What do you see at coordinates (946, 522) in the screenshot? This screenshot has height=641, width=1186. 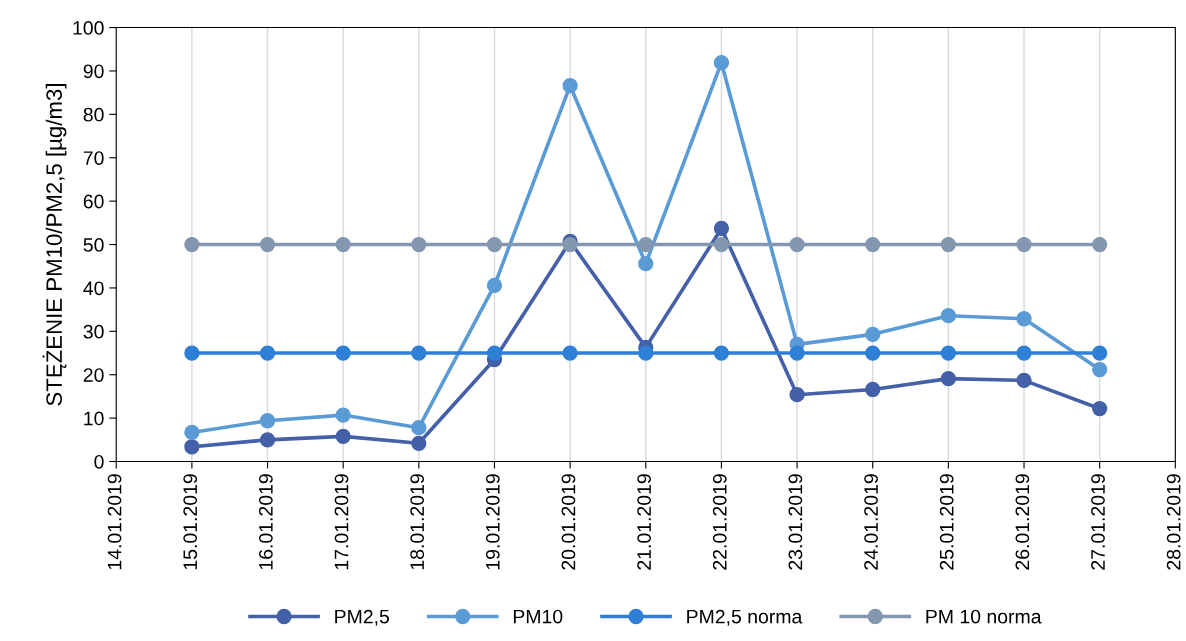 I see `x-tick-label: 25.01.2019` at bounding box center [946, 522].